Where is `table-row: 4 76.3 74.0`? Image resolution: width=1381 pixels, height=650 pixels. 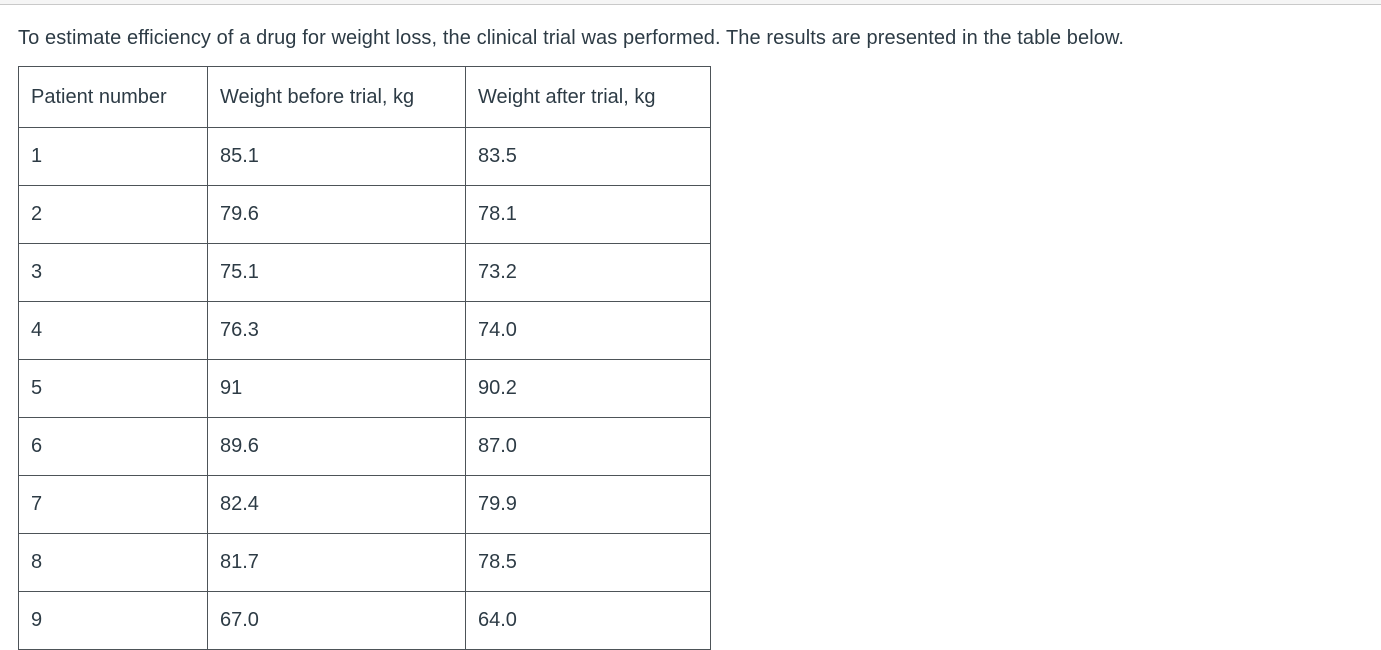
table-row: 4 76.3 74.0 is located at coordinates (364, 330).